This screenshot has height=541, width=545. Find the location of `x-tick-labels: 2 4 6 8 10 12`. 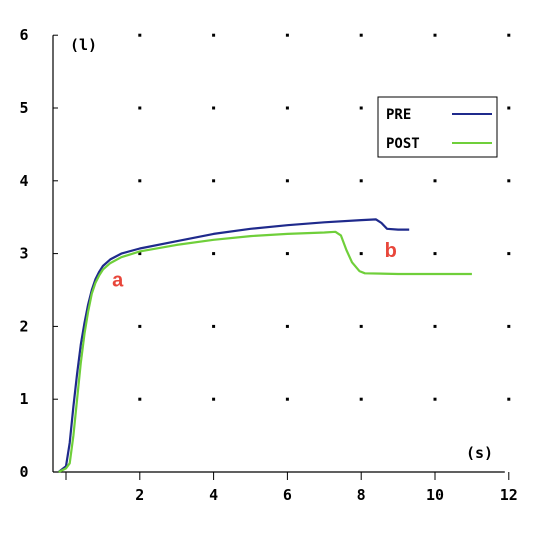

x-tick-labels: 2 4 6 8 10 12 is located at coordinates (326, 495).